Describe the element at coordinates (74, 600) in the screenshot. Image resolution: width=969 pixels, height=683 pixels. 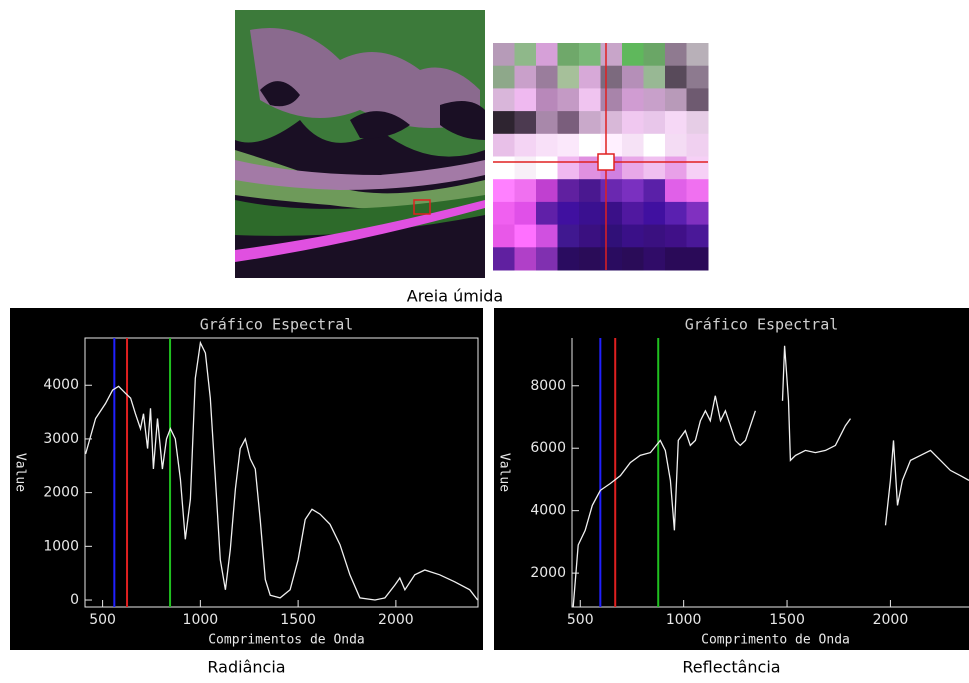
I see `y-tick-label: 0` at that location.